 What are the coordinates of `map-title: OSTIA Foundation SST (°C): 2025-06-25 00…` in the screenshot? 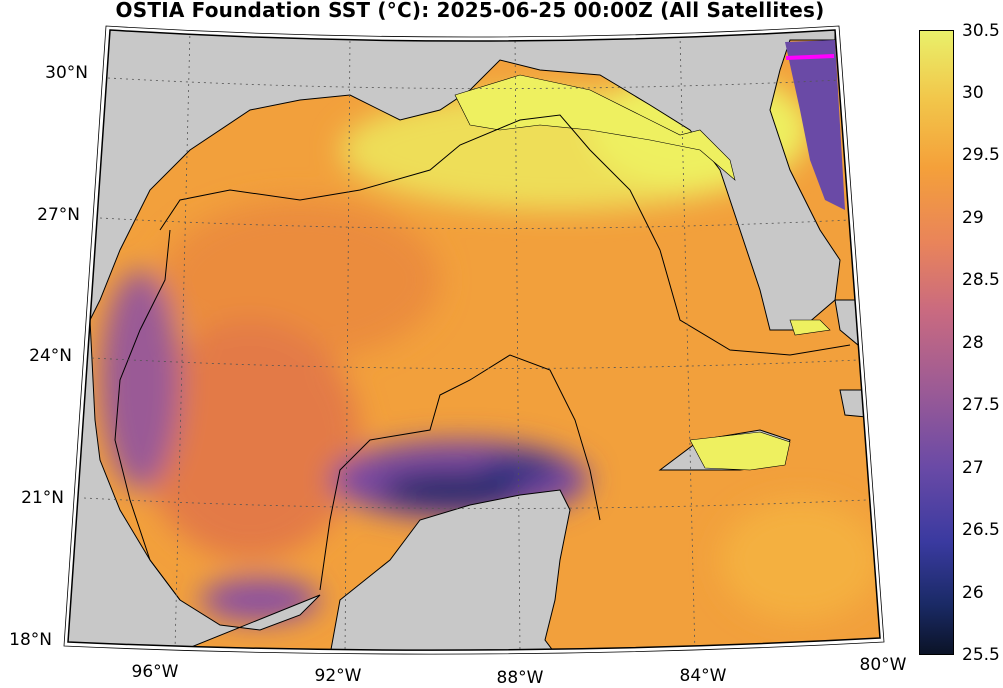 It's located at (470, 11).